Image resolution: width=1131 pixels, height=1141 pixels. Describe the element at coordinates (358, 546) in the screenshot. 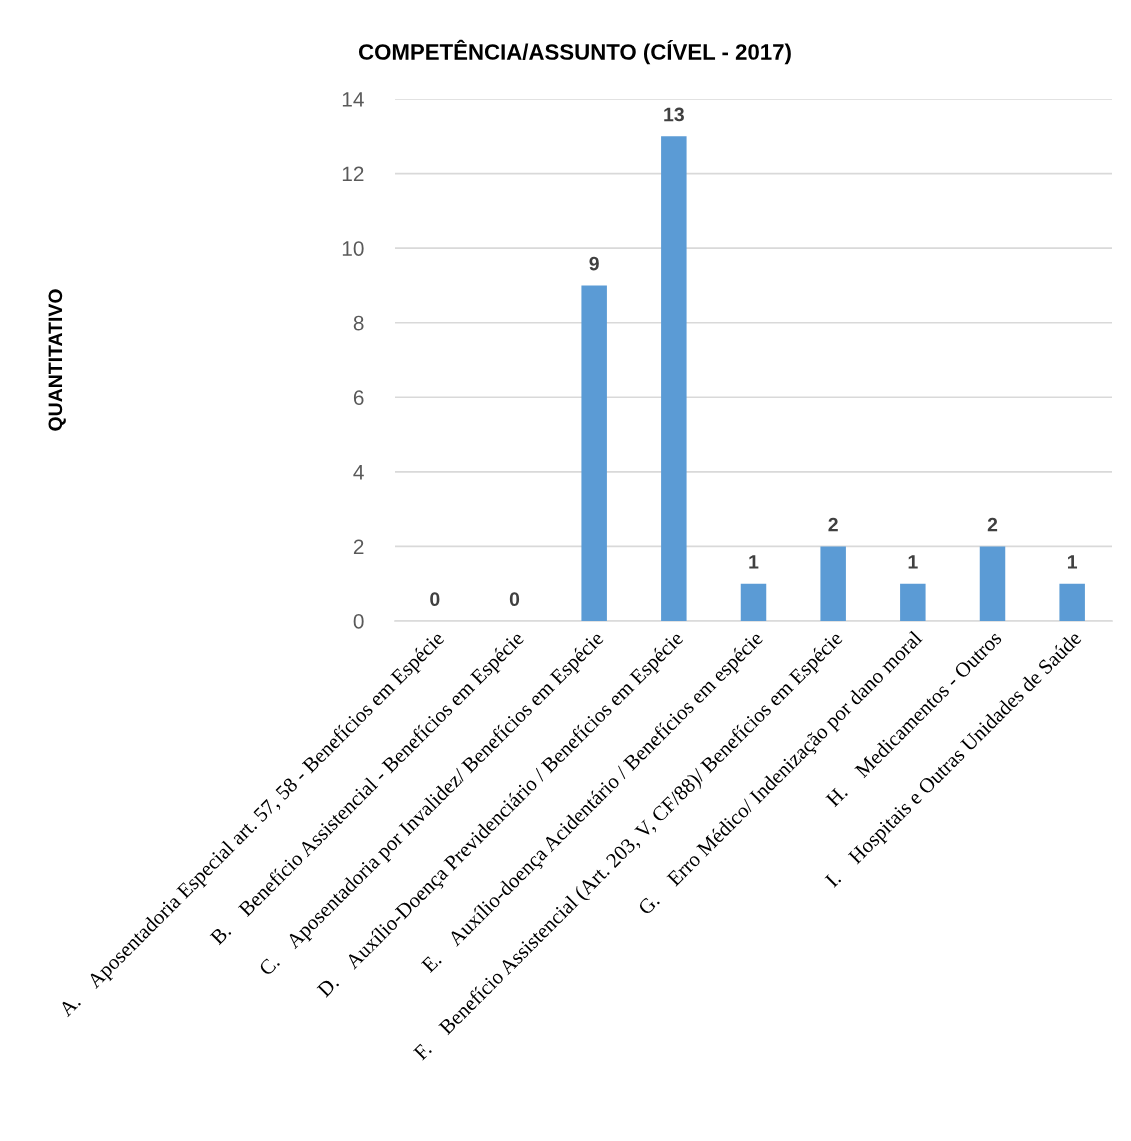

I see `y-tick-label: 2` at that location.